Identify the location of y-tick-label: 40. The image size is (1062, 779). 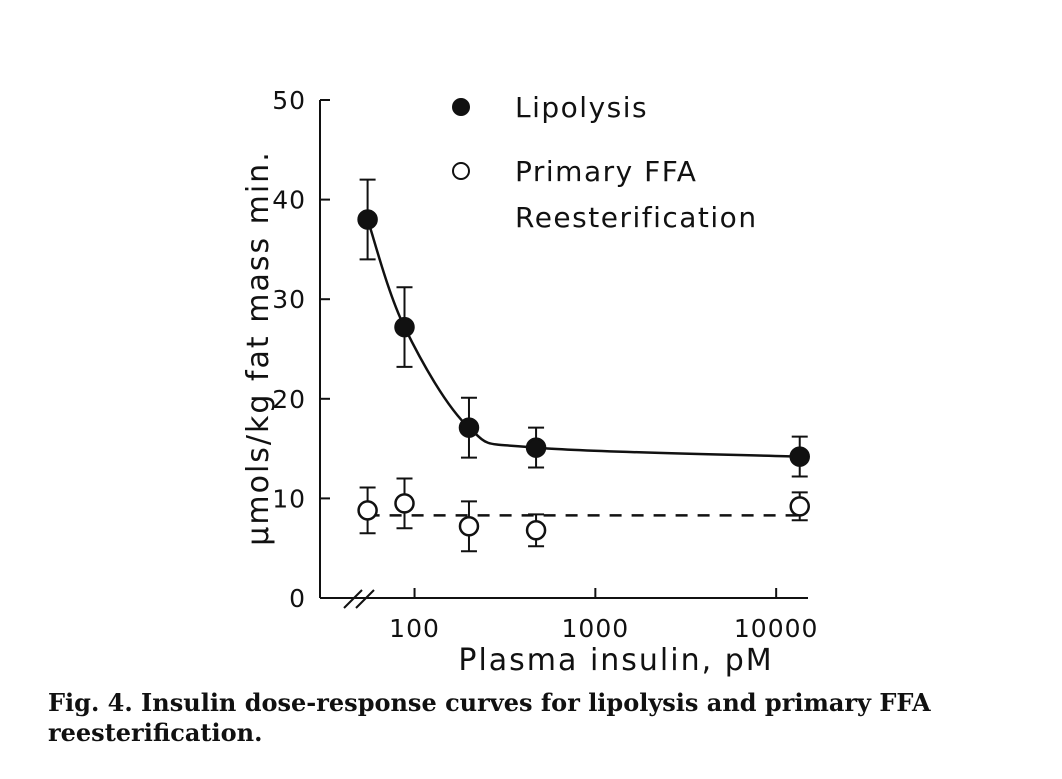
(289, 200).